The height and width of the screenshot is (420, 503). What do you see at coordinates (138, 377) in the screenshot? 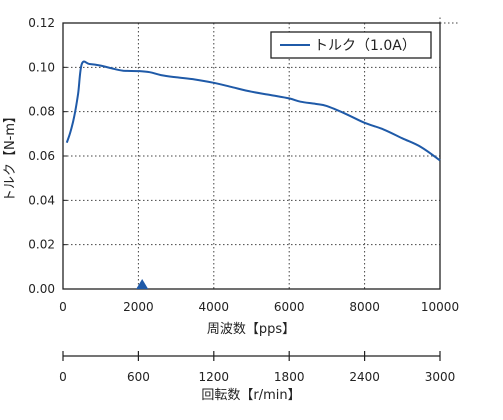
I see `secondary-tick-label: 600` at bounding box center [138, 377].